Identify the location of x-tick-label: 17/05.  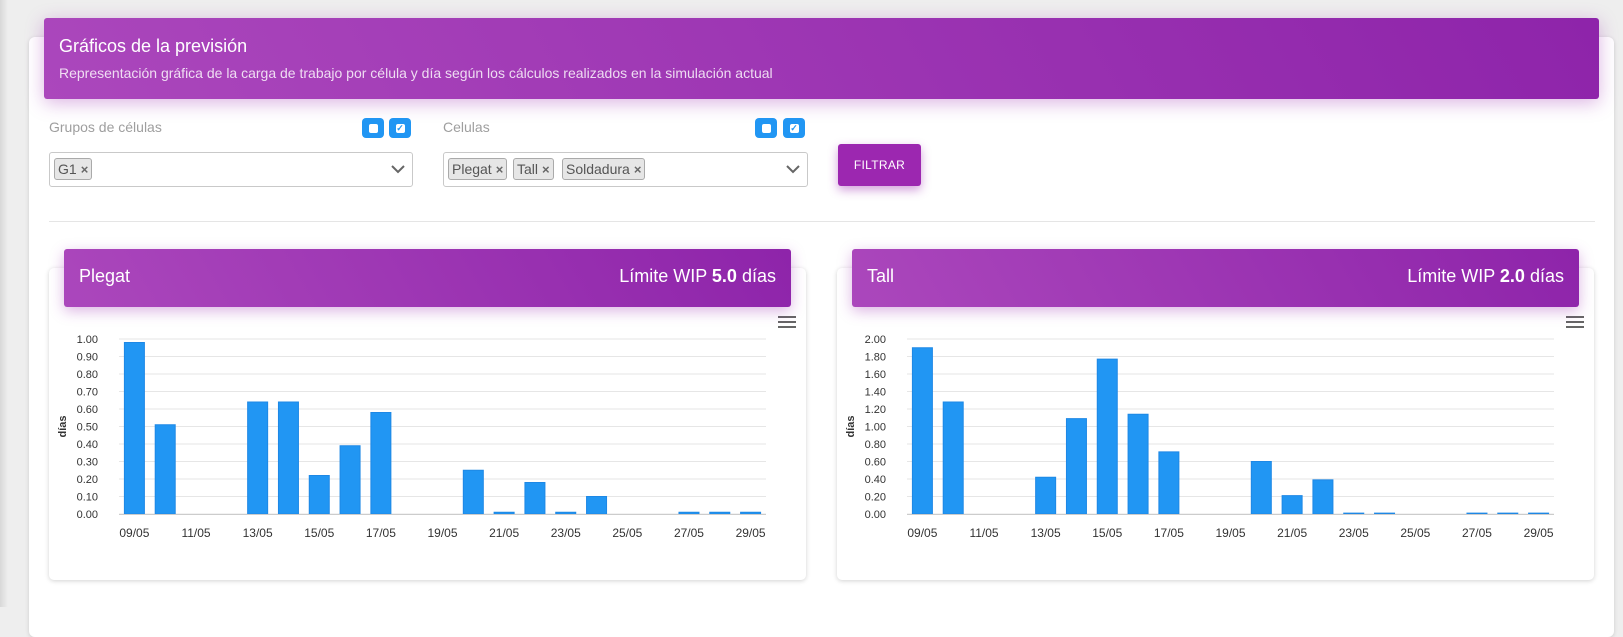
(1169, 533).